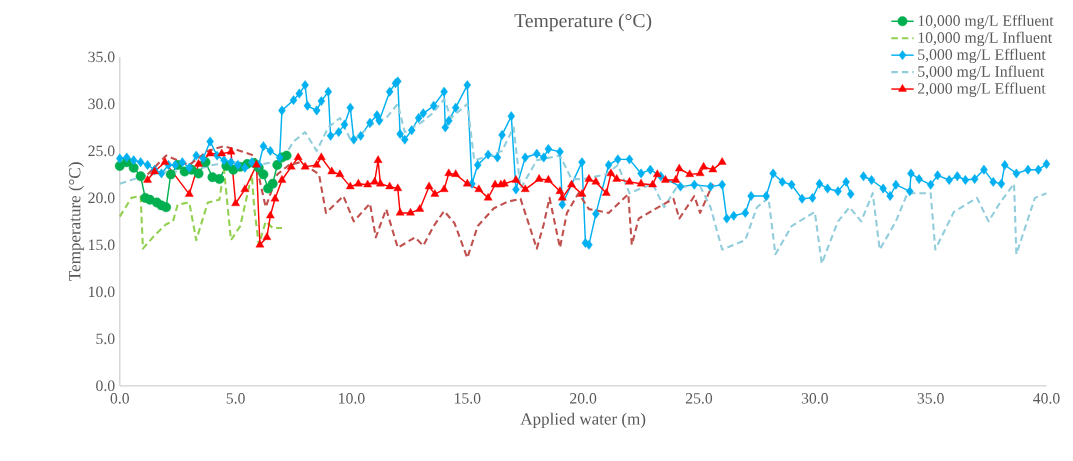 This screenshot has width=1073, height=461. Describe the element at coordinates (982, 55) in the screenshot. I see `legend-label: 5,000 mg/L Effluent` at that location.